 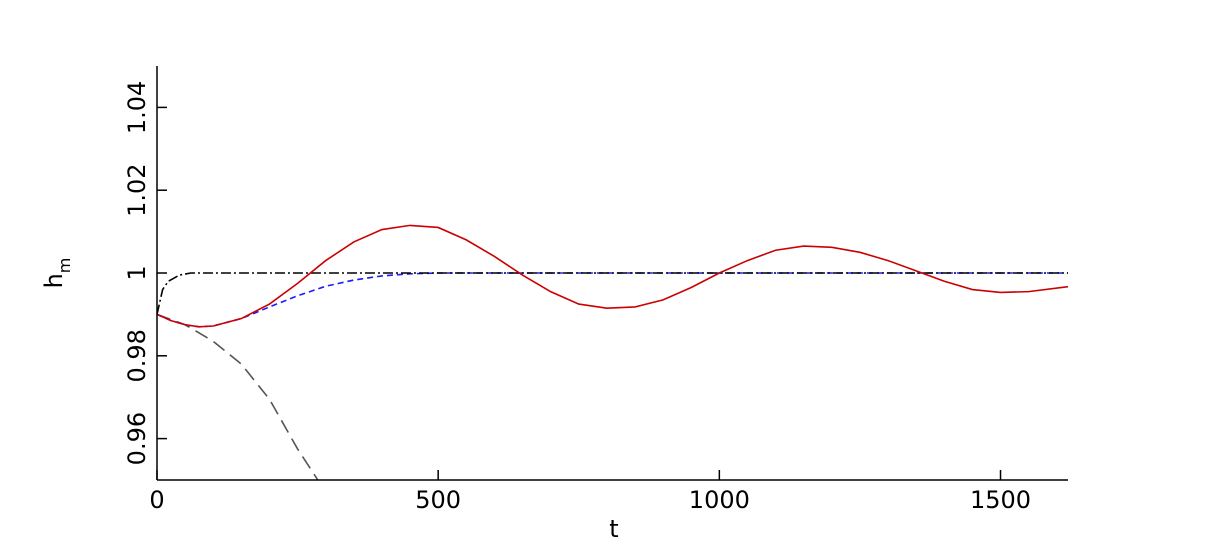 I want to click on y-axis-label: hm, so click(x=57, y=273).